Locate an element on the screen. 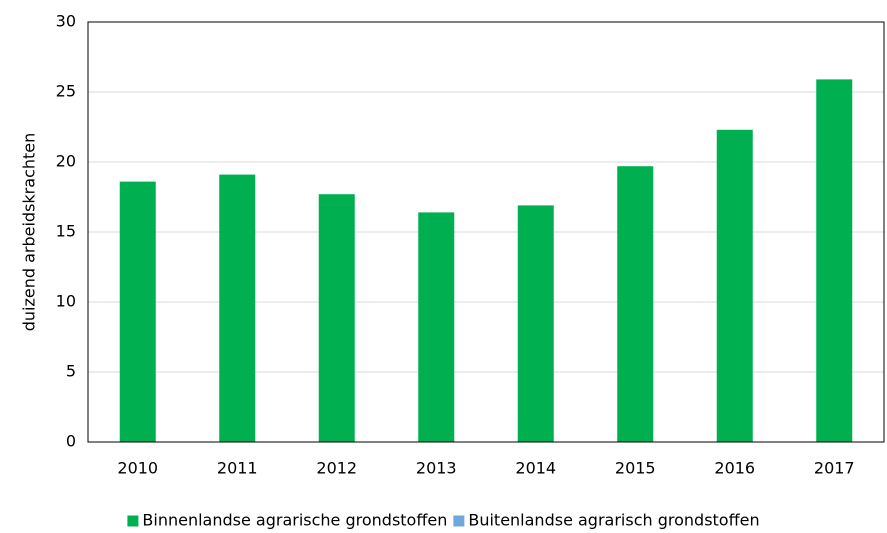 The image size is (887, 533). legend-label: Buitenlandse agrarisch grondstoffen is located at coordinates (613, 520).